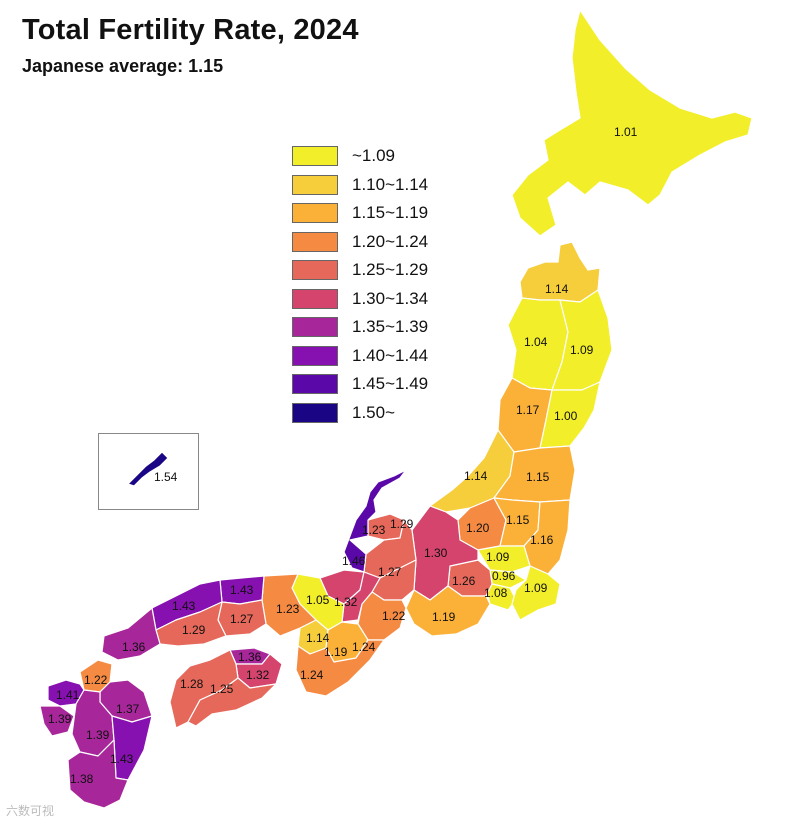  Describe the element at coordinates (375, 521) in the screenshot. I see `region-ishikawa` at that location.